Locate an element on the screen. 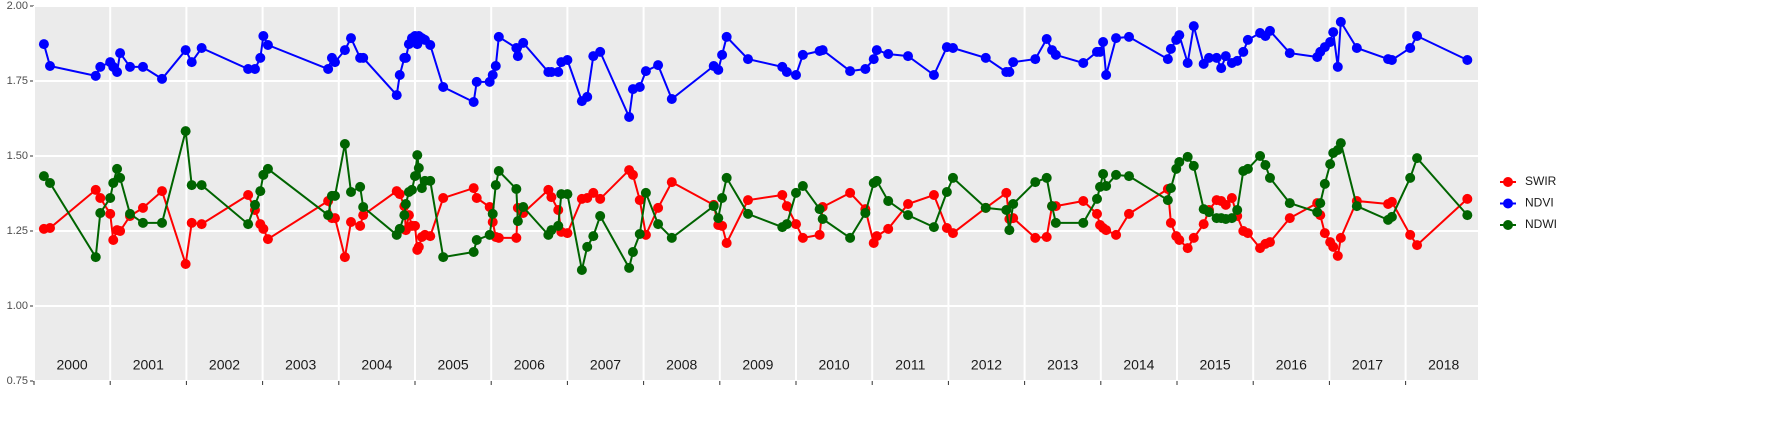 The width and height of the screenshot is (1773, 442). year-label: 2017 is located at coordinates (1367, 365).